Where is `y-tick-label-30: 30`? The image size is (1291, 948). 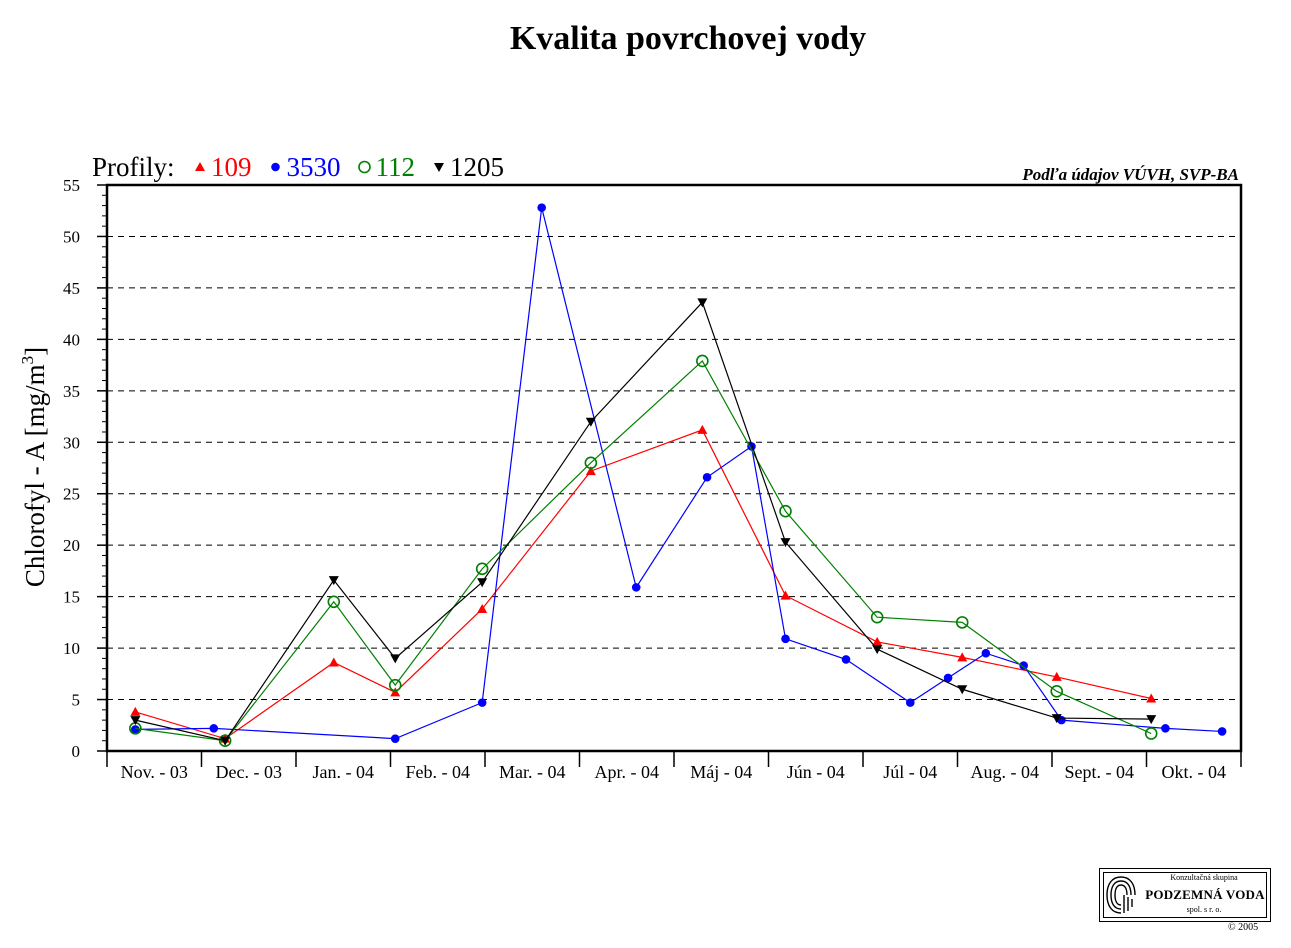
y-tick-label-30: 30 is located at coordinates (71, 442).